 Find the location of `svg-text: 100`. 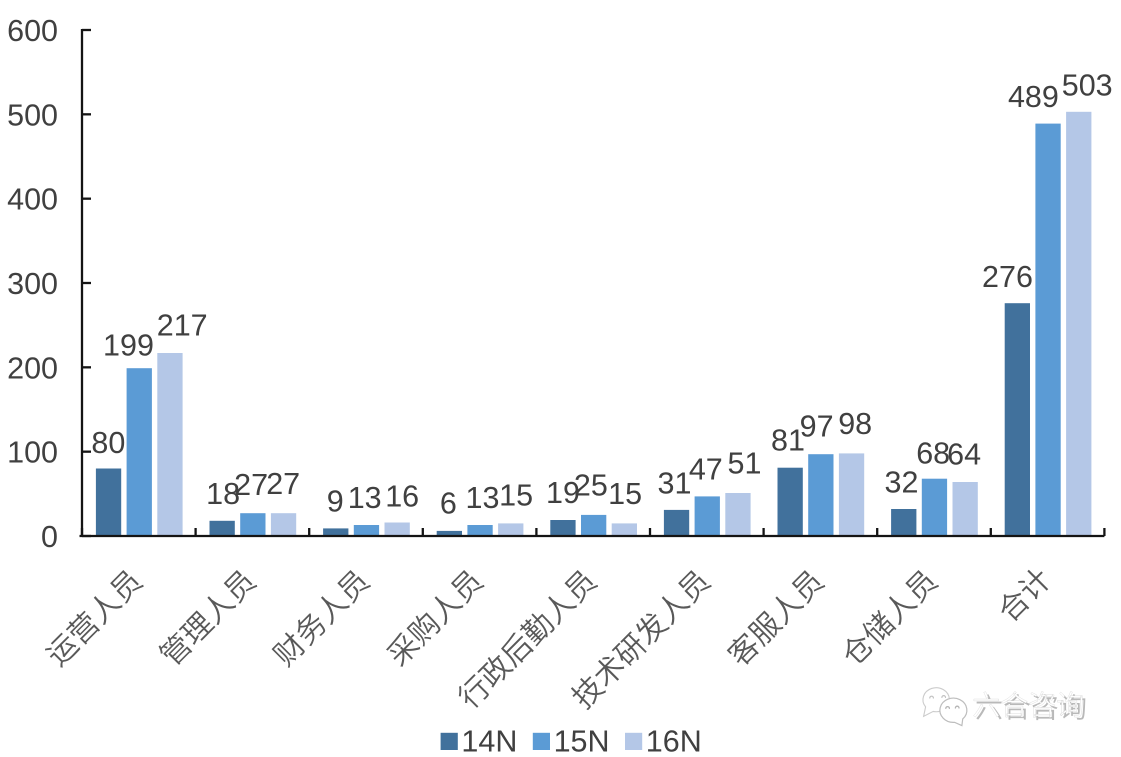

svg-text: 100 is located at coordinates (32, 453).